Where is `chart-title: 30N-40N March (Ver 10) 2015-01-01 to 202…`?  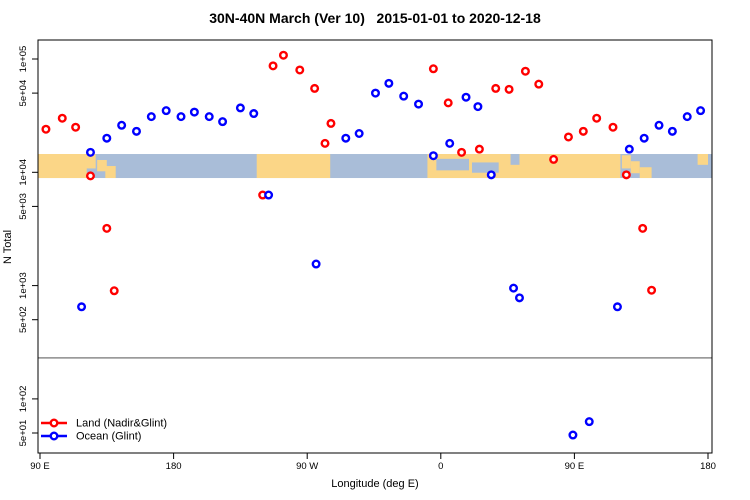 chart-title: 30N-40N March (Ver 10) 2015-01-01 to 202… is located at coordinates (375, 18).